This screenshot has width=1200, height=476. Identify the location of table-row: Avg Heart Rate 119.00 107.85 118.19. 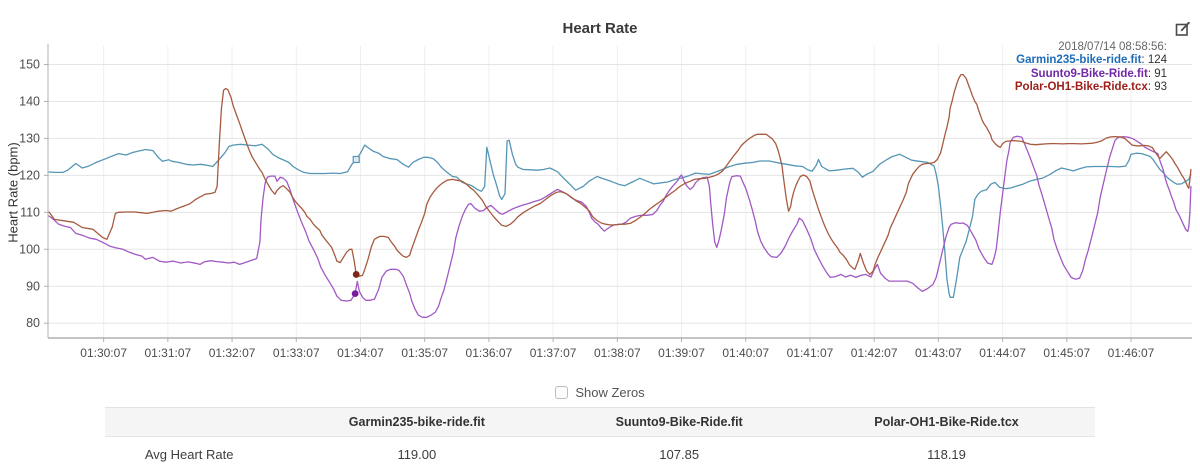
(600, 455).